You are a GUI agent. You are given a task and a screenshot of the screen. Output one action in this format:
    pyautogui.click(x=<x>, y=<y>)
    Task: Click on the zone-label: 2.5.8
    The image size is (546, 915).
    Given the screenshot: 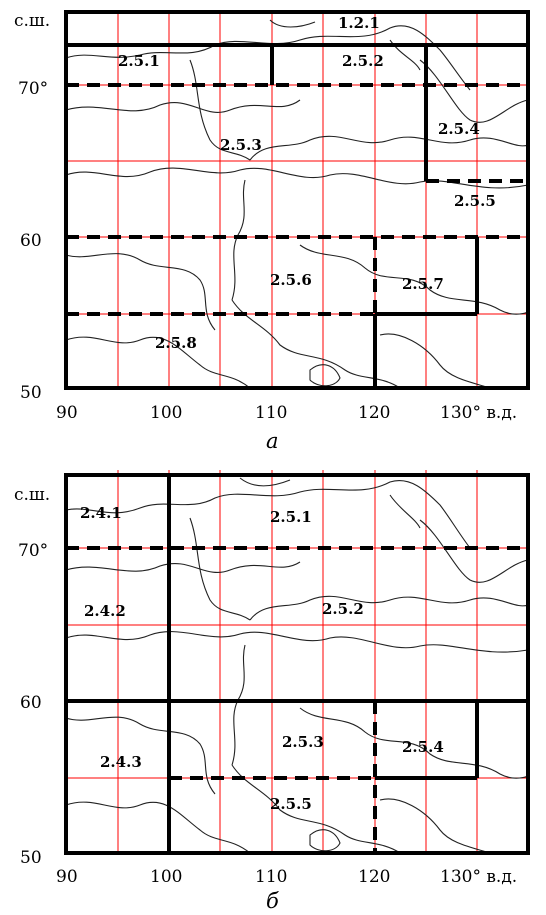 What is the action you would take?
    pyautogui.click(x=176, y=343)
    